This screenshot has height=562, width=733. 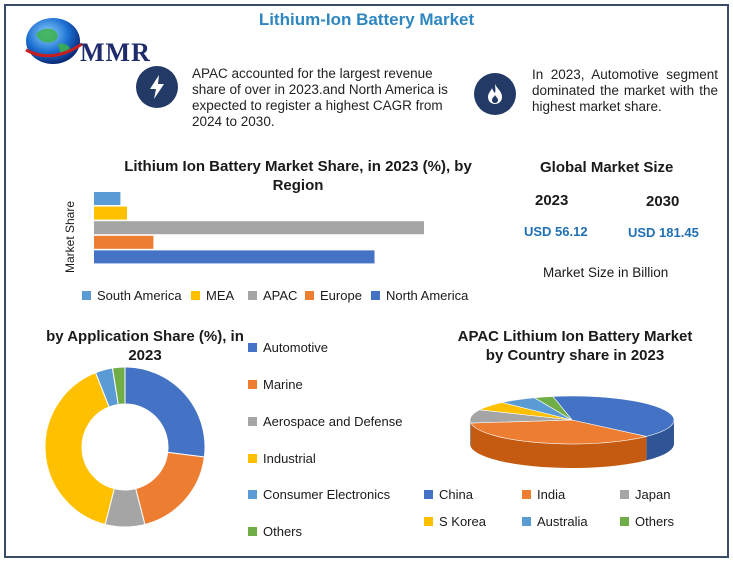 What do you see at coordinates (333, 421) in the screenshot?
I see `application-legend-label: Aerospace and Defense` at bounding box center [333, 421].